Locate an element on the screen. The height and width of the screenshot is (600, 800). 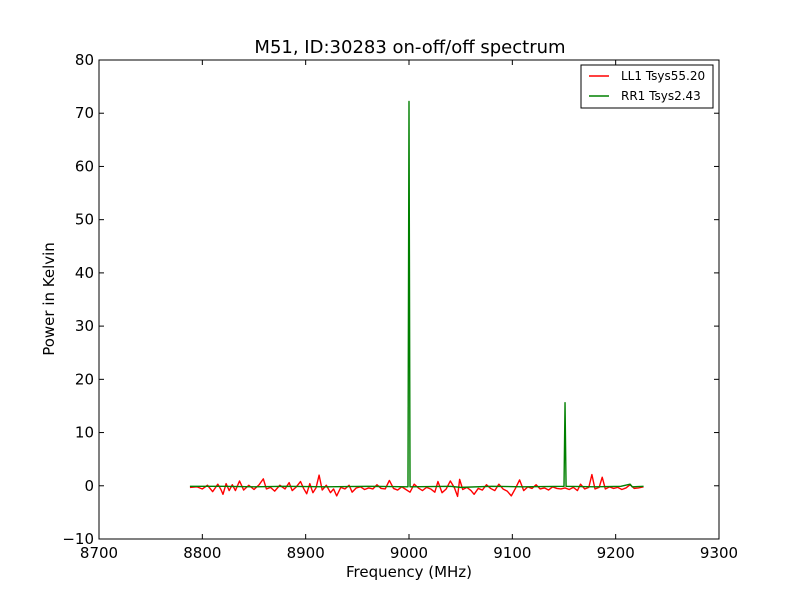
legend-label: RR1 Tsys2.43 is located at coordinates (661, 96).